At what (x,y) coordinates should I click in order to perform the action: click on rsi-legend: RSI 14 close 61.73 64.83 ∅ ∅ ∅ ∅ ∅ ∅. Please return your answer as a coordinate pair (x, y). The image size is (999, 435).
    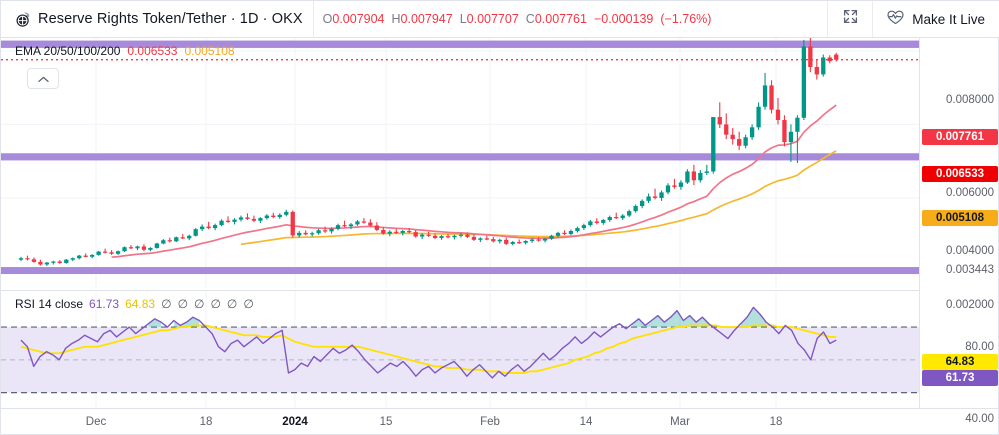
    Looking at the image, I should click on (134, 304).